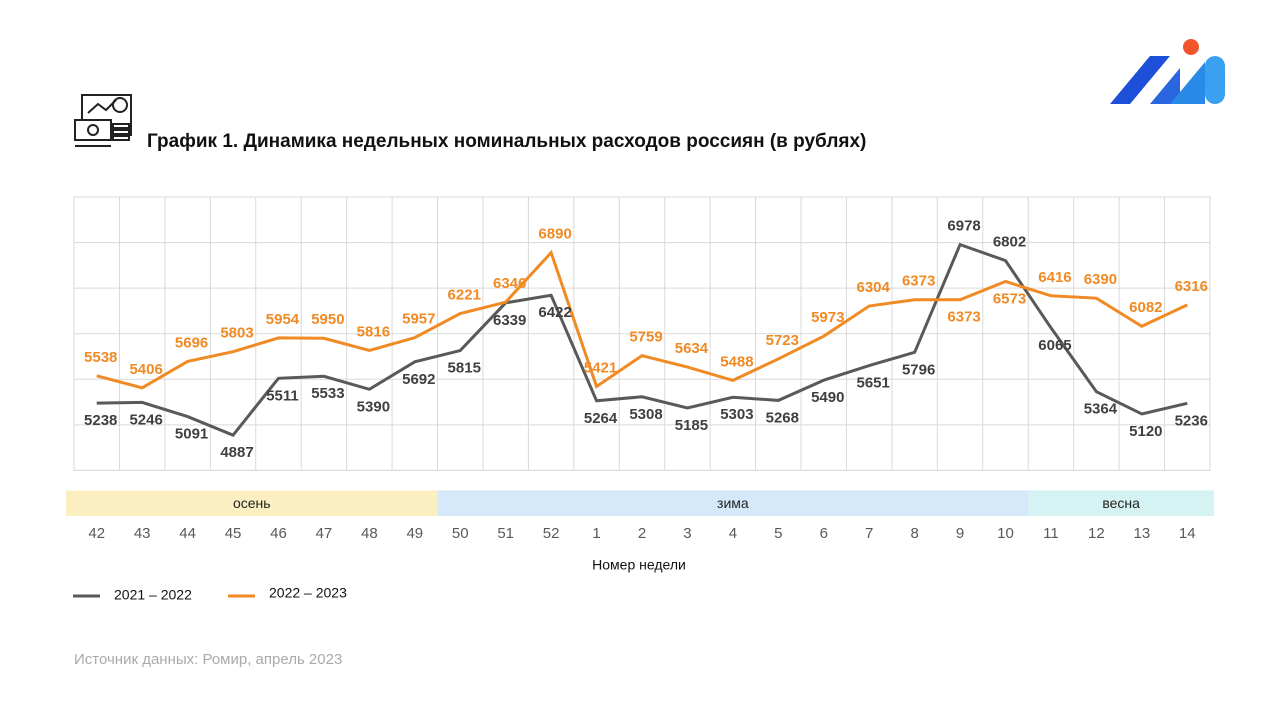 This screenshot has width=1280, height=720. Describe the element at coordinates (1051, 533) in the screenshot. I see `x-tick-label: 11` at that location.